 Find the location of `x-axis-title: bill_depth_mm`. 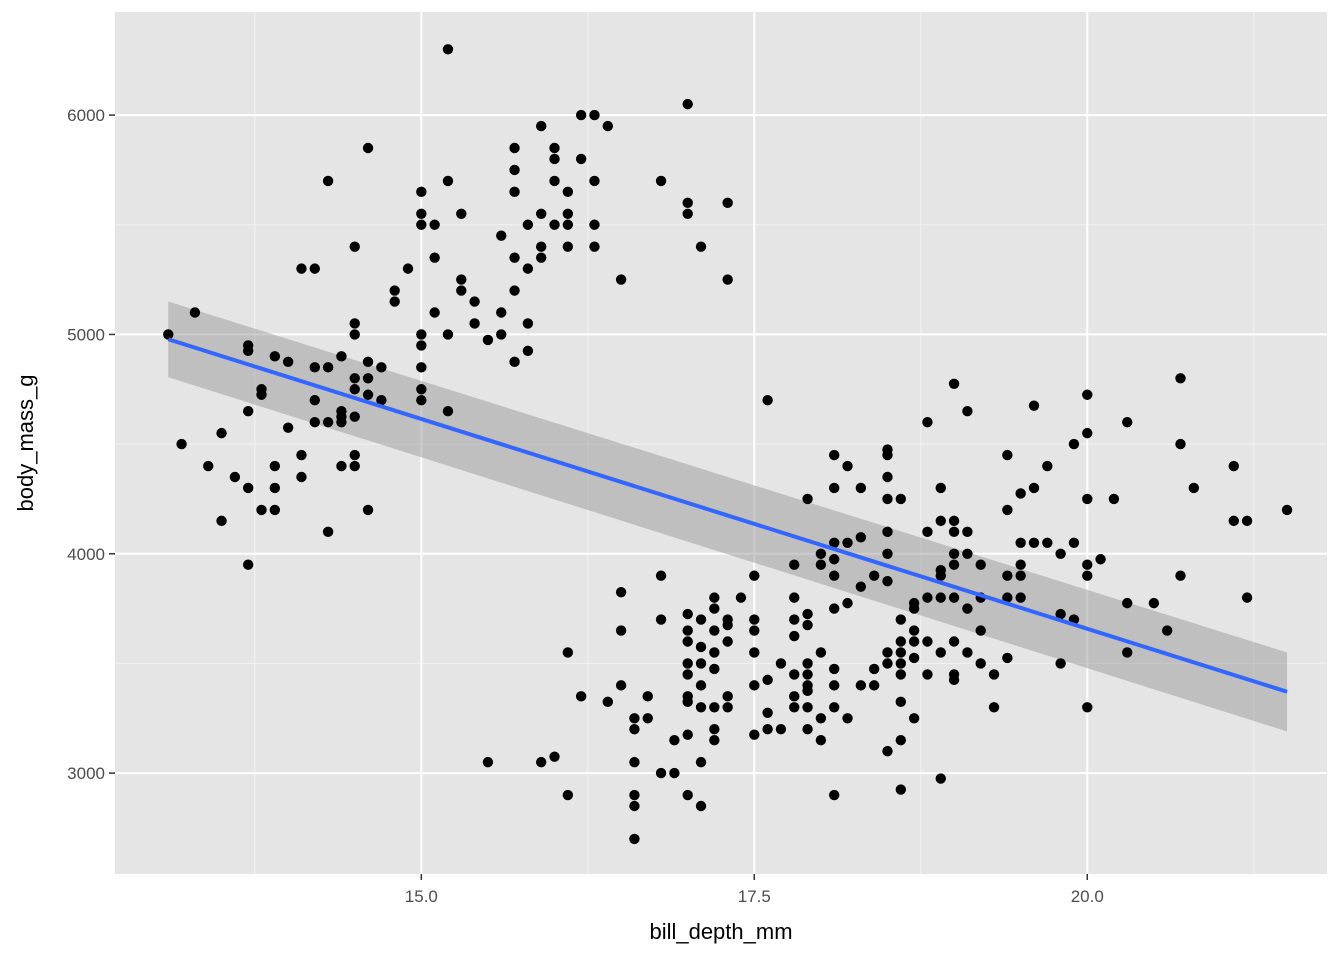

x-axis-title: bill_depth_mm is located at coordinates (720, 931).